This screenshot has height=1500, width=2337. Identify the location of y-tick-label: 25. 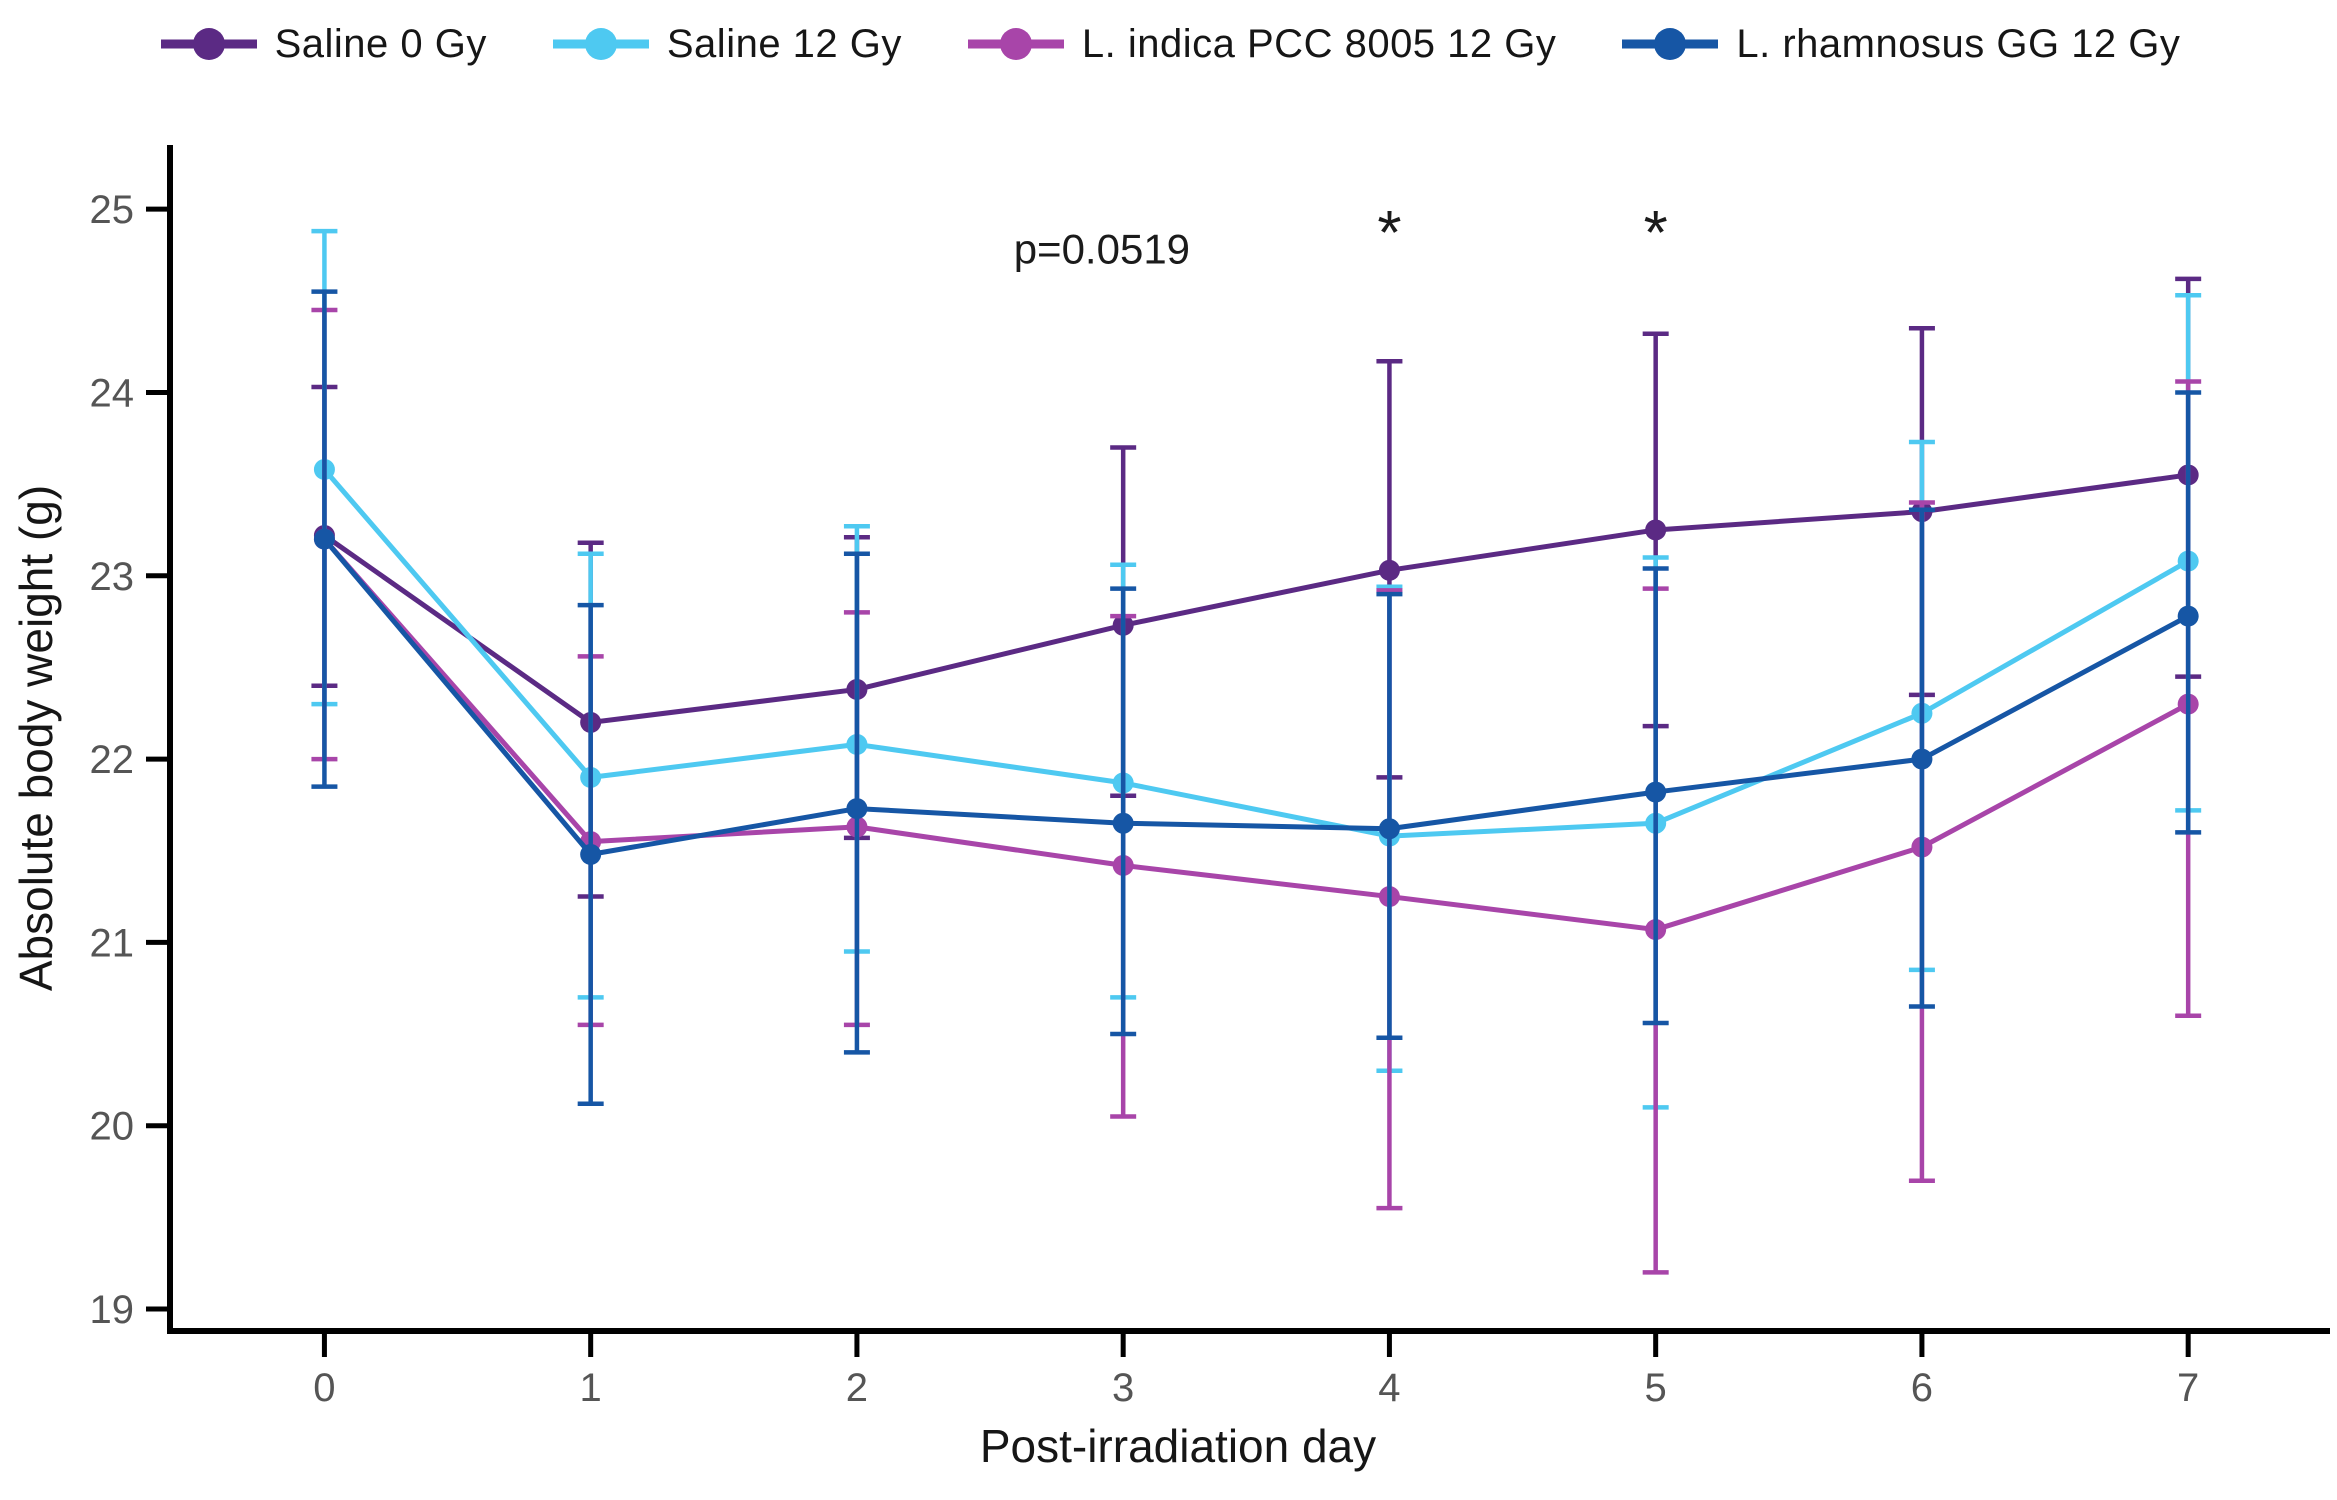
(112, 210).